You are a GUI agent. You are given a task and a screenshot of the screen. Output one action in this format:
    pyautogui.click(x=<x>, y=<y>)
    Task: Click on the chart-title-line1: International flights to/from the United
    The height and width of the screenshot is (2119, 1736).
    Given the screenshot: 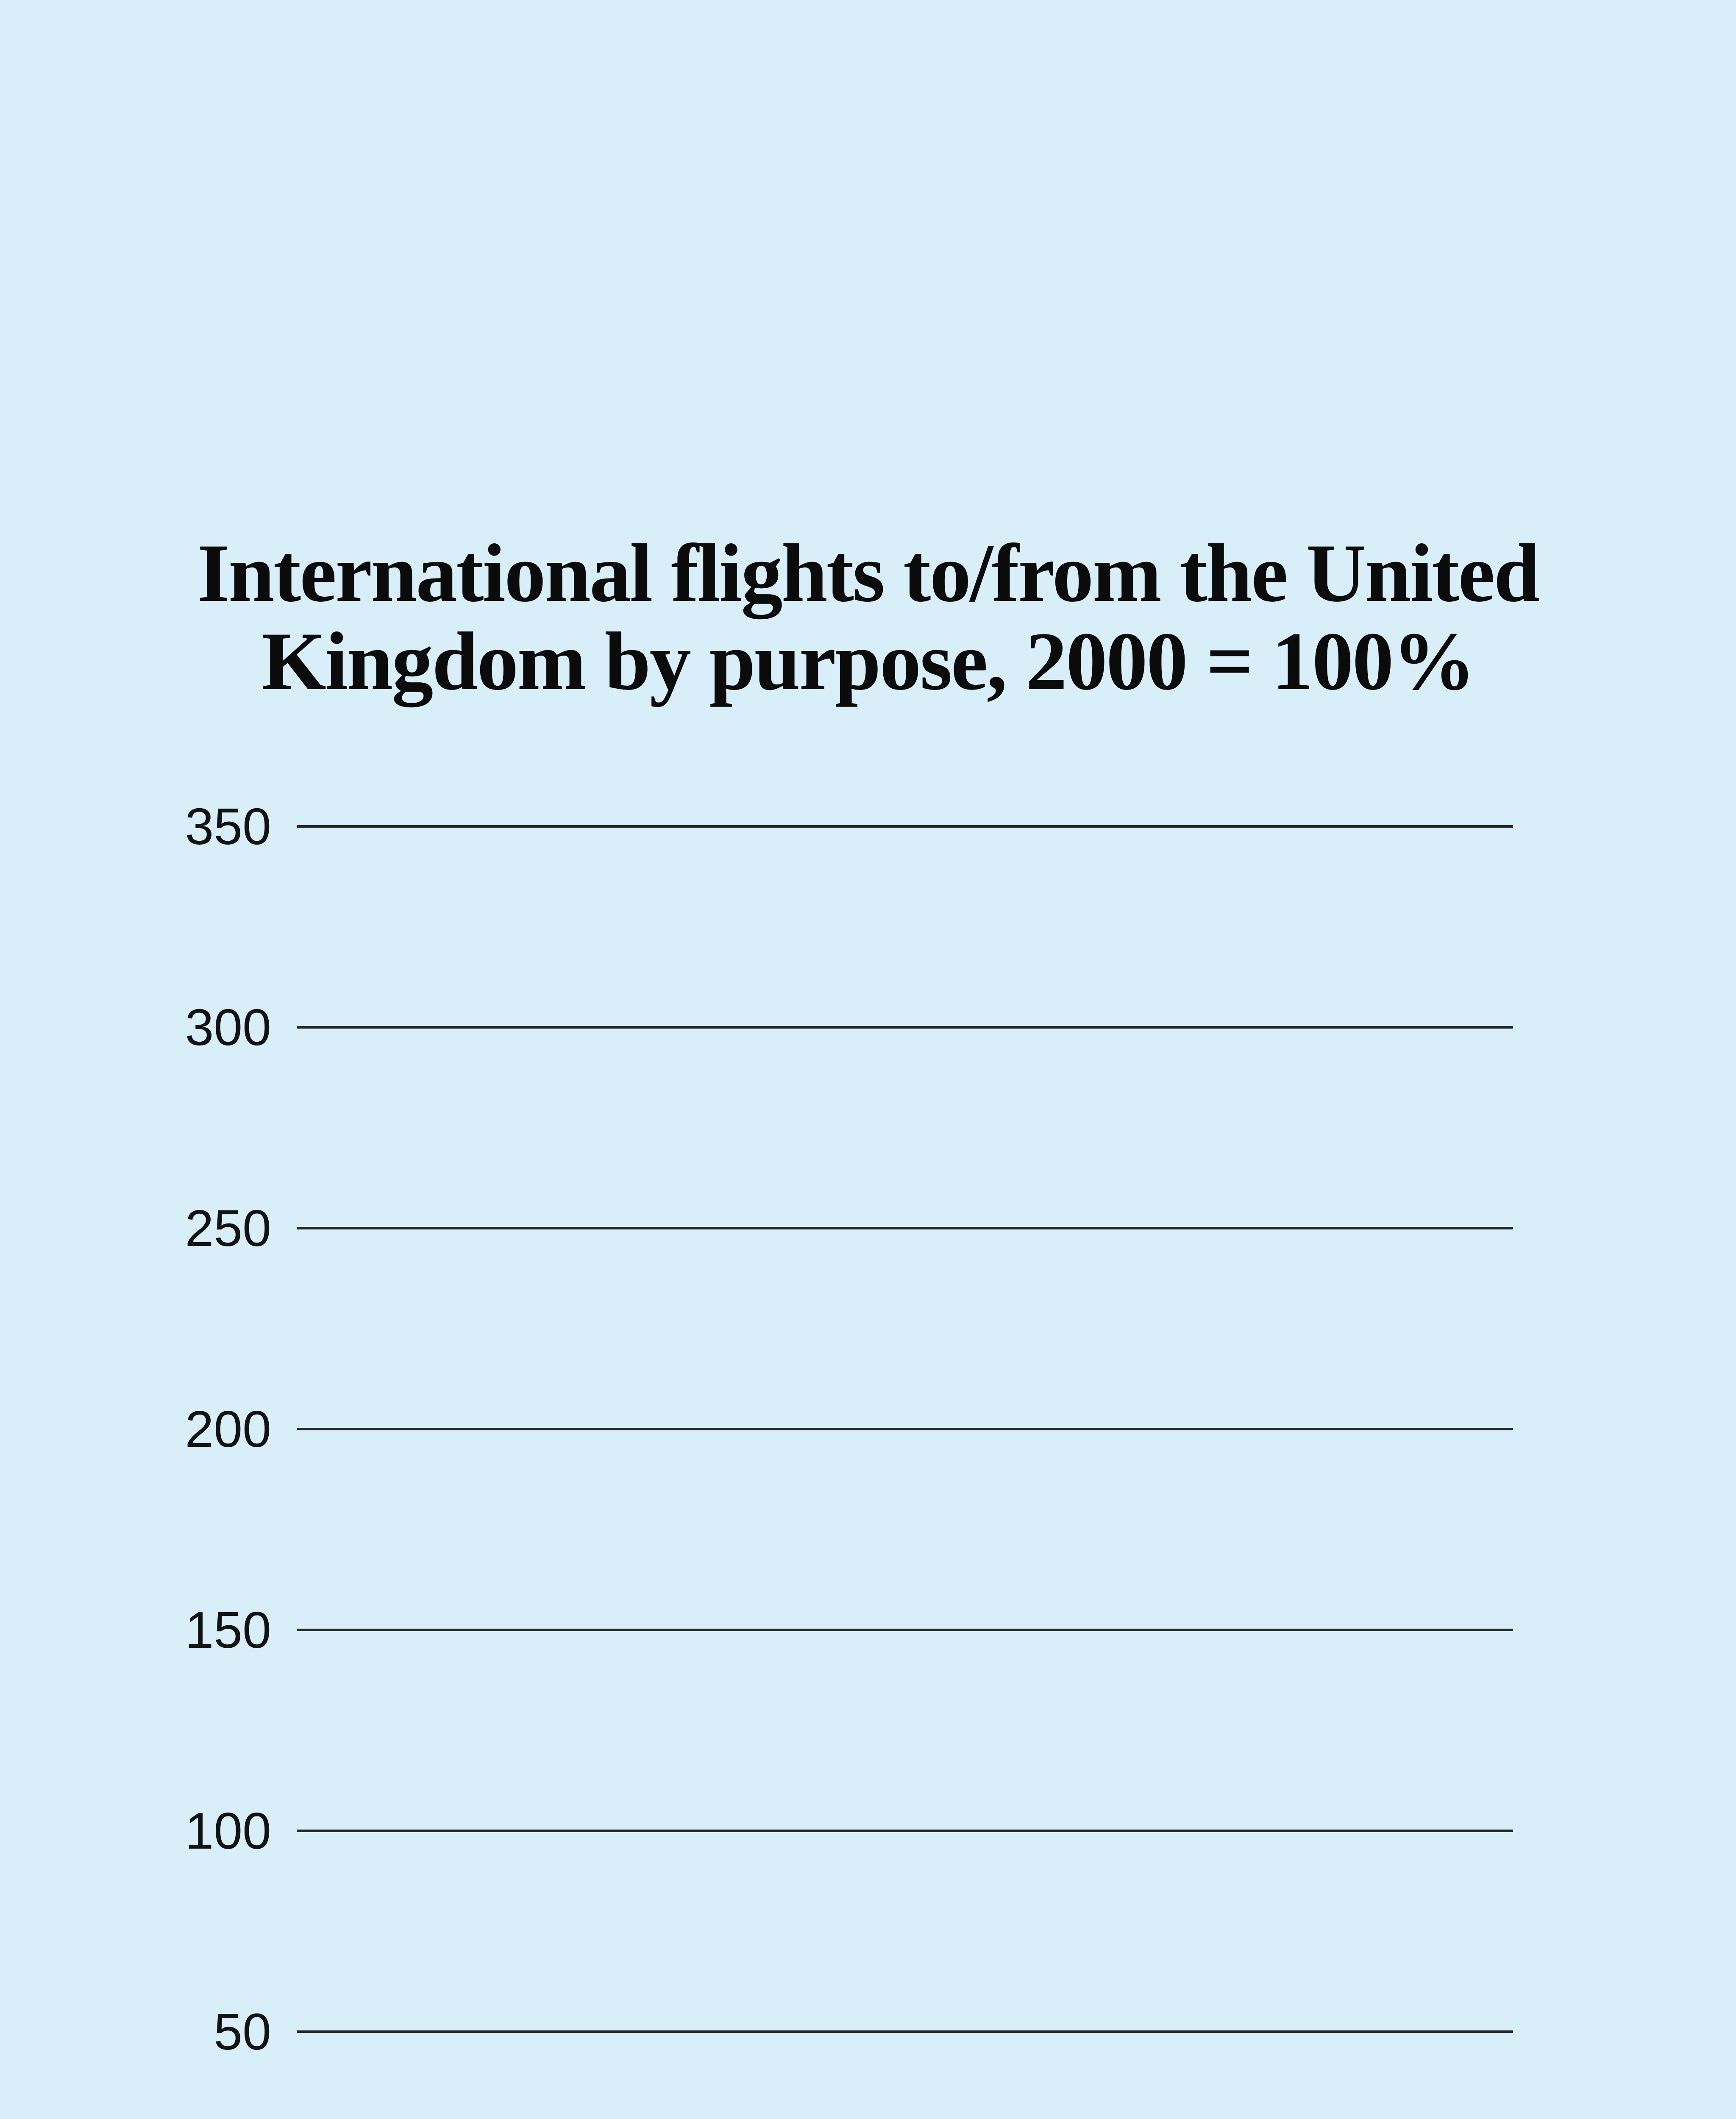 What is the action you would take?
    pyautogui.click(x=868, y=574)
    